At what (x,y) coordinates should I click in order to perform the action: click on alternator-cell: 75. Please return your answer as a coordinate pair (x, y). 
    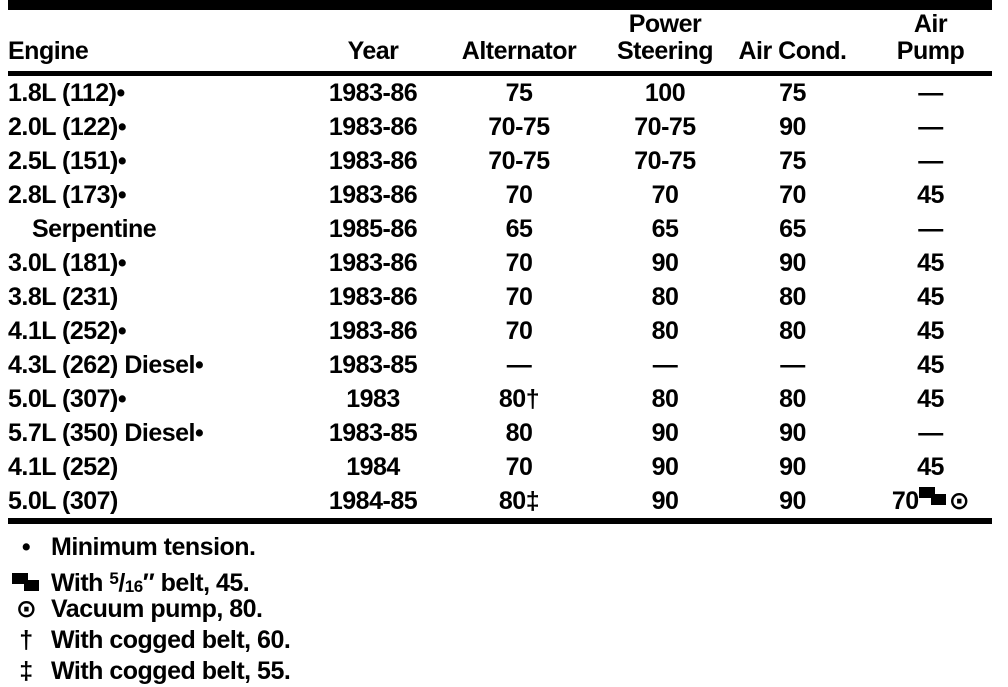
    Looking at the image, I should click on (519, 92).